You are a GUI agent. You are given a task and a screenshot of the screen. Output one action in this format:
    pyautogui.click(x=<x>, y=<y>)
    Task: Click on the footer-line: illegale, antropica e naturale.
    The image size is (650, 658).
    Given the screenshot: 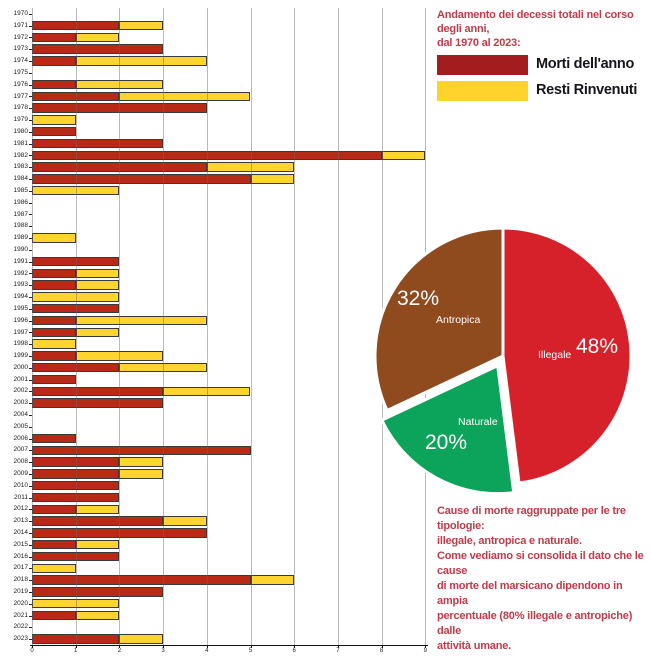 What is the action you would take?
    pyautogui.click(x=509, y=541)
    